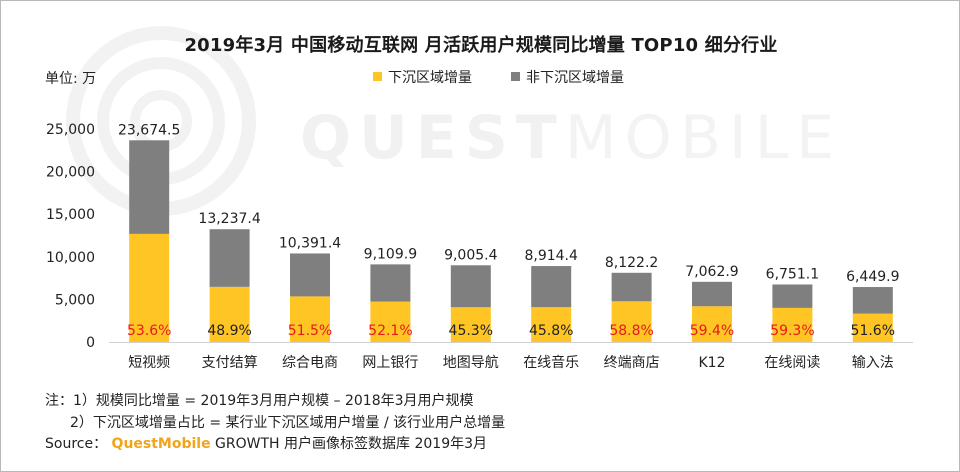  What do you see at coordinates (631, 331) in the screenshot?
I see `share-data-label: 58.8%` at bounding box center [631, 331].